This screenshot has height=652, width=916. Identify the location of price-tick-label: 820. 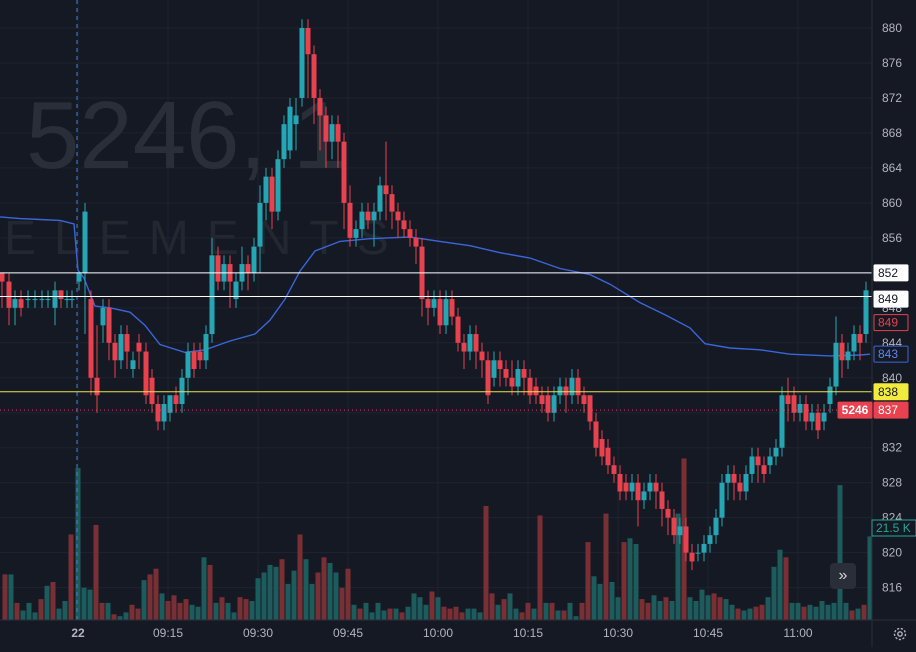
(892, 553).